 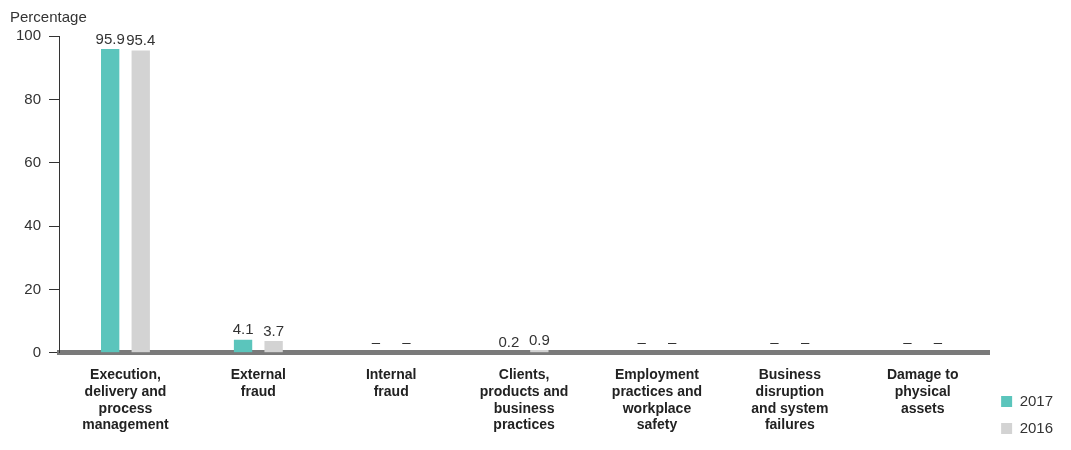 I want to click on y-tick-label: 20, so click(x=33, y=288).